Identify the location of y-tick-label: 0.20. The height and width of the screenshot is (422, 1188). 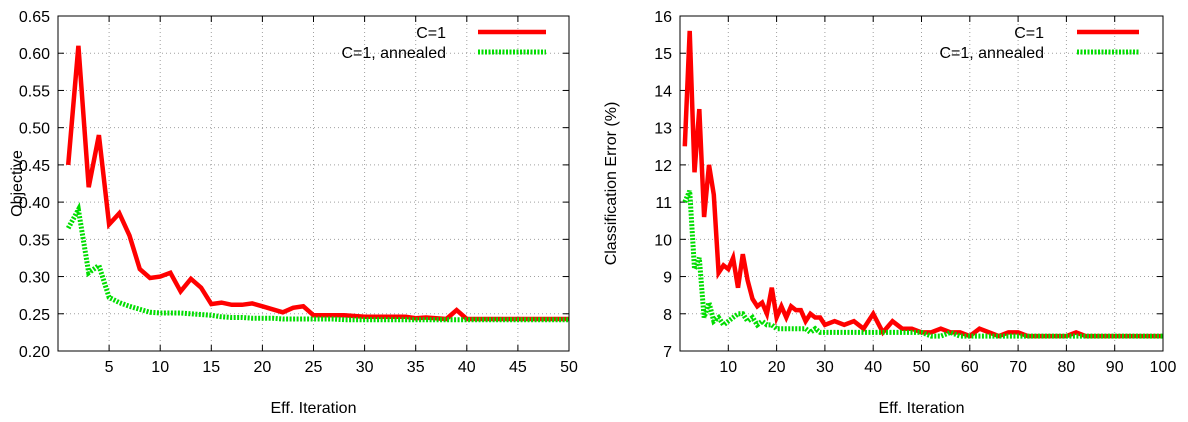
(34, 352).